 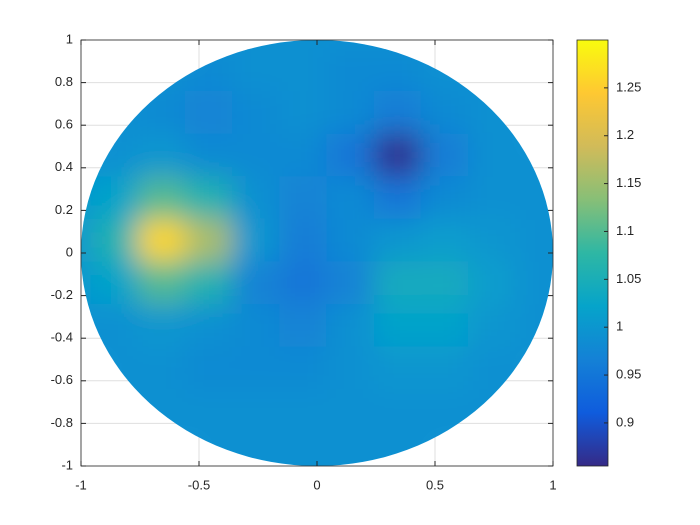 What do you see at coordinates (316, 484) in the screenshot?
I see `x-tick-label: 0` at bounding box center [316, 484].